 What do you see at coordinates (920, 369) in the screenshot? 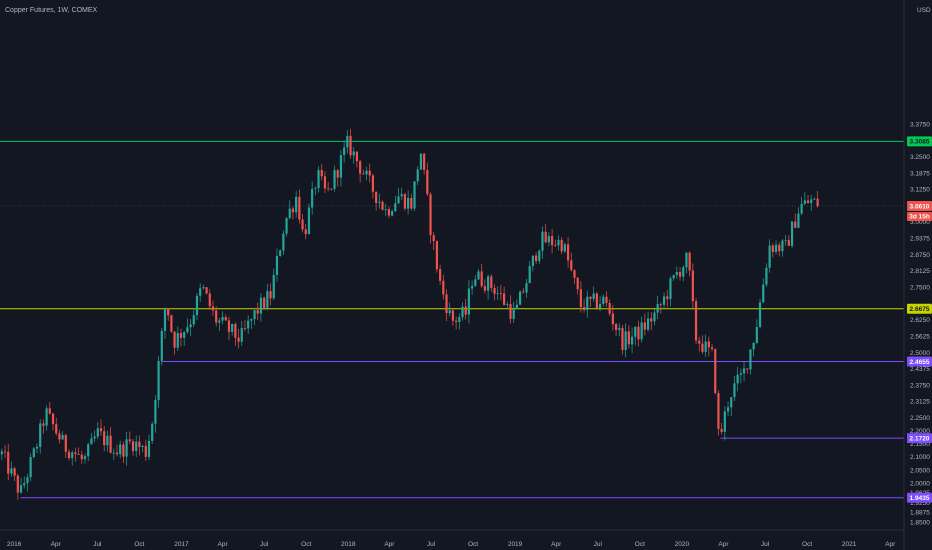
I see `price-tick-label: 2.4375` at bounding box center [920, 369].